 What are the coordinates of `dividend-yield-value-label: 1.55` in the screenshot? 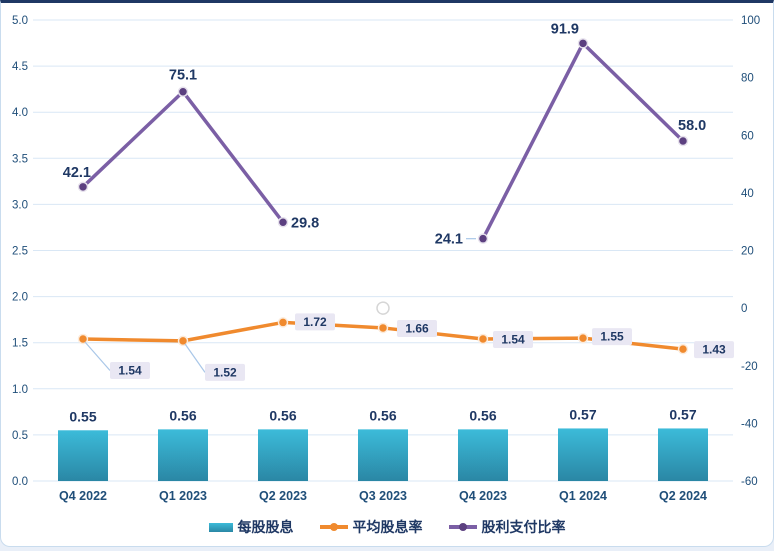 It's located at (612, 337).